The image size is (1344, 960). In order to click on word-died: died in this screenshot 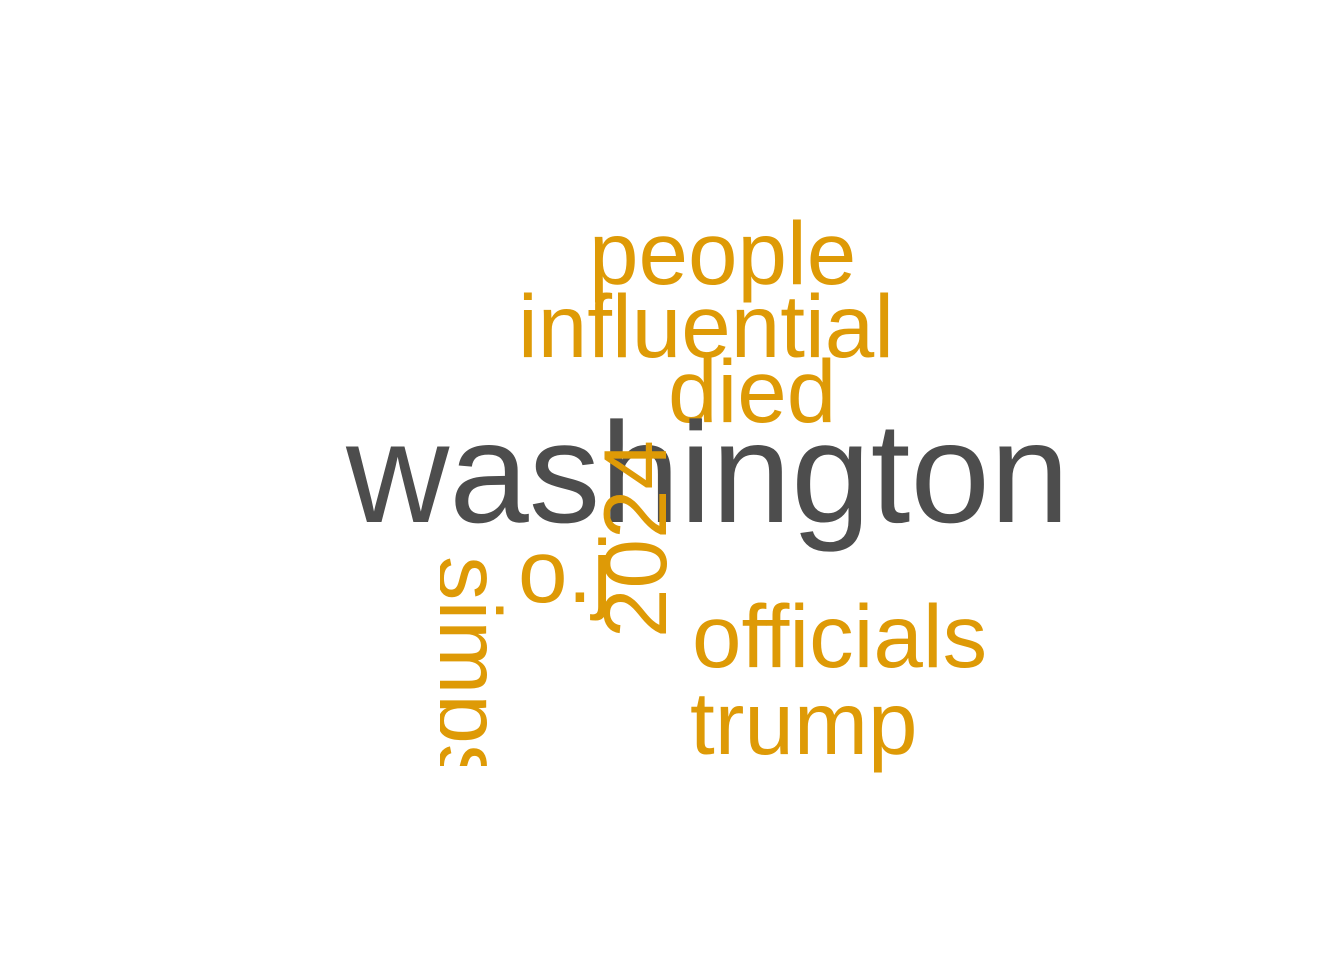, I will do `click(752, 391)`.